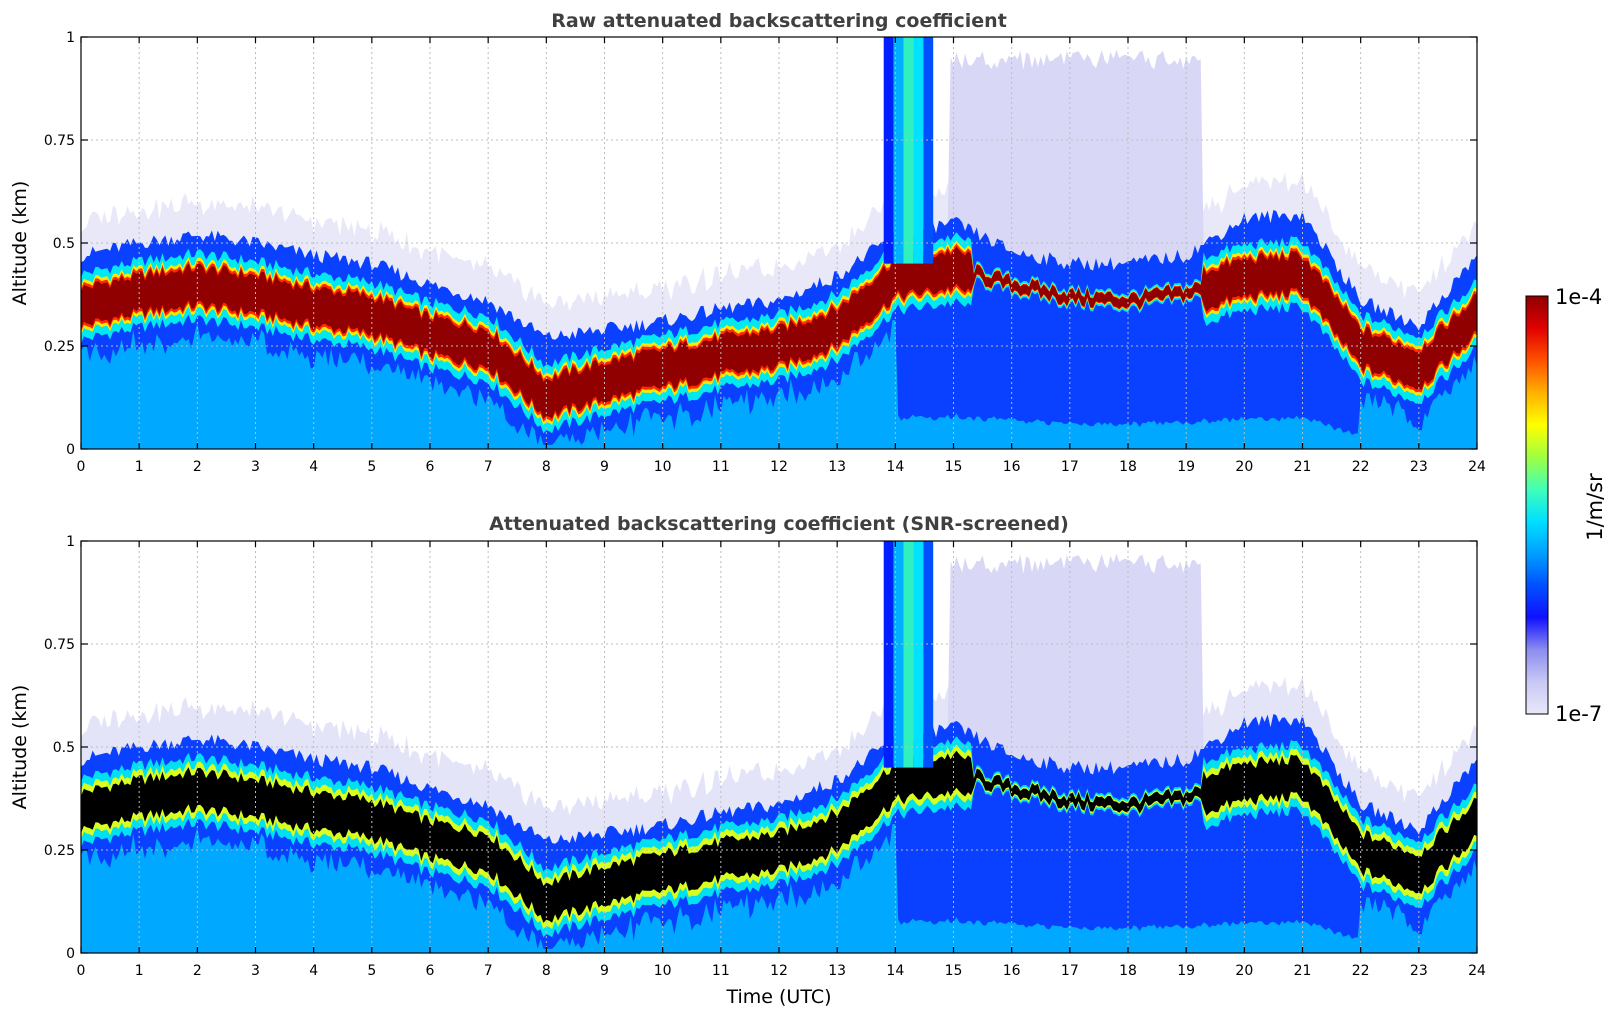  What do you see at coordinates (20, 243) in the screenshot?
I see `y-axis-label-raw: Altitude (km)` at bounding box center [20, 243].